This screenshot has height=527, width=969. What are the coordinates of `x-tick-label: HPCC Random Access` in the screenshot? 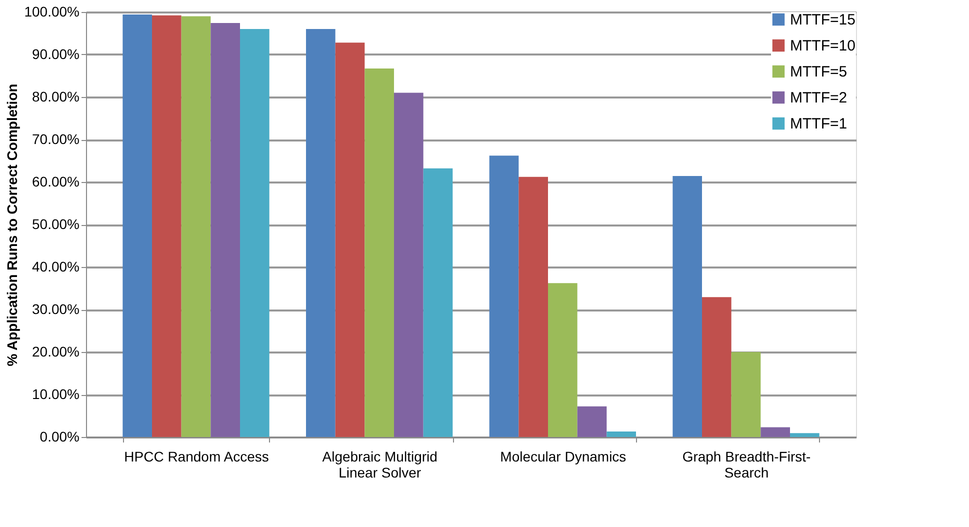 It's located at (196, 456).